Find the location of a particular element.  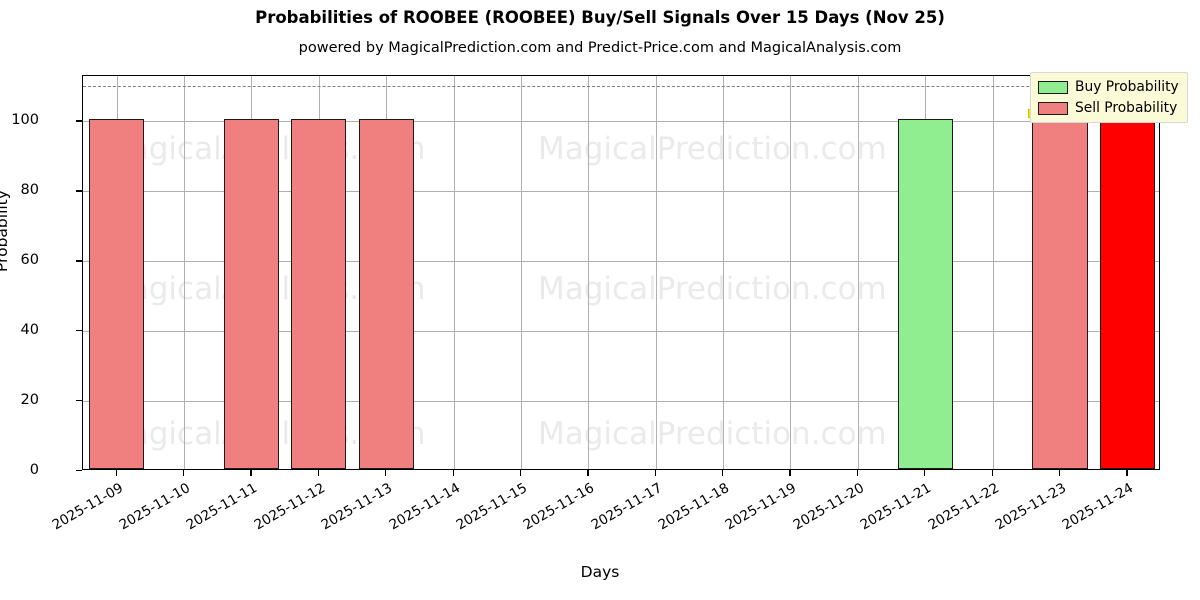

y-tick-label: 0 is located at coordinates (34, 470).